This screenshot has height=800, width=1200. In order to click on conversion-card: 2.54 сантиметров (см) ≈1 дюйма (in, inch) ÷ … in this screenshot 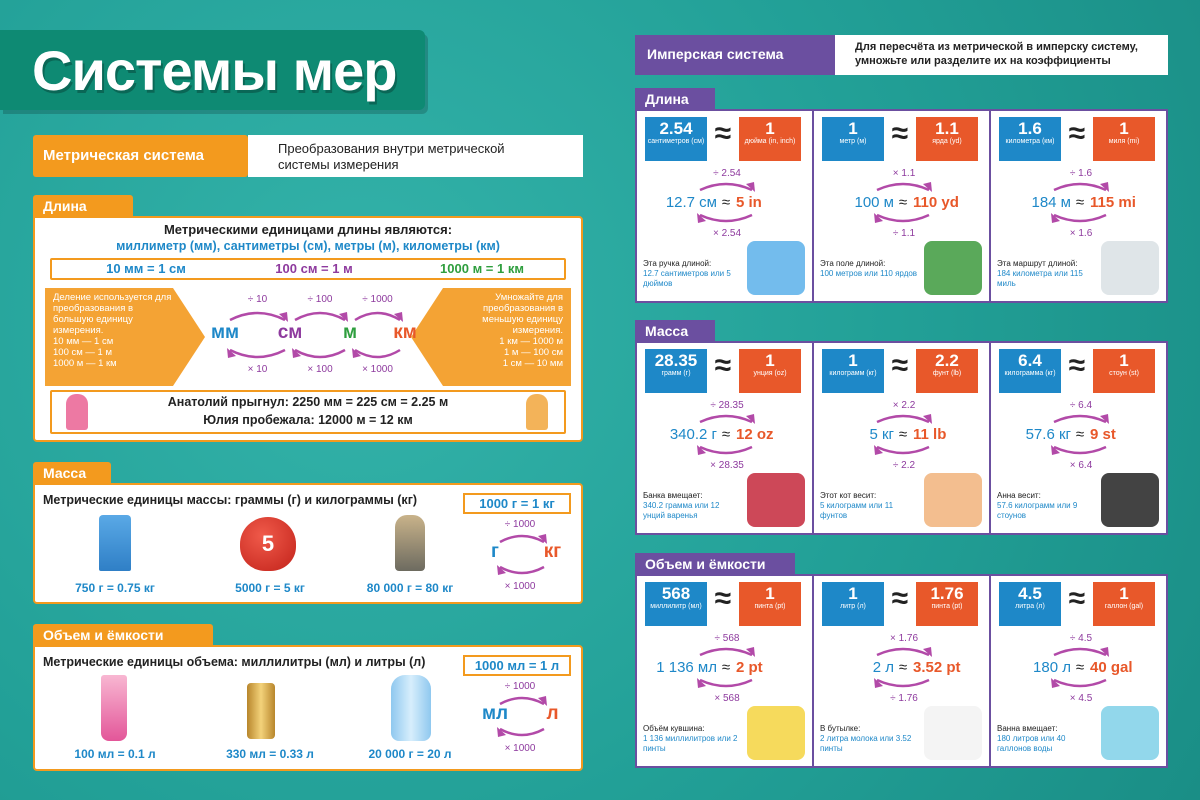, I will do `click(724, 206)`.